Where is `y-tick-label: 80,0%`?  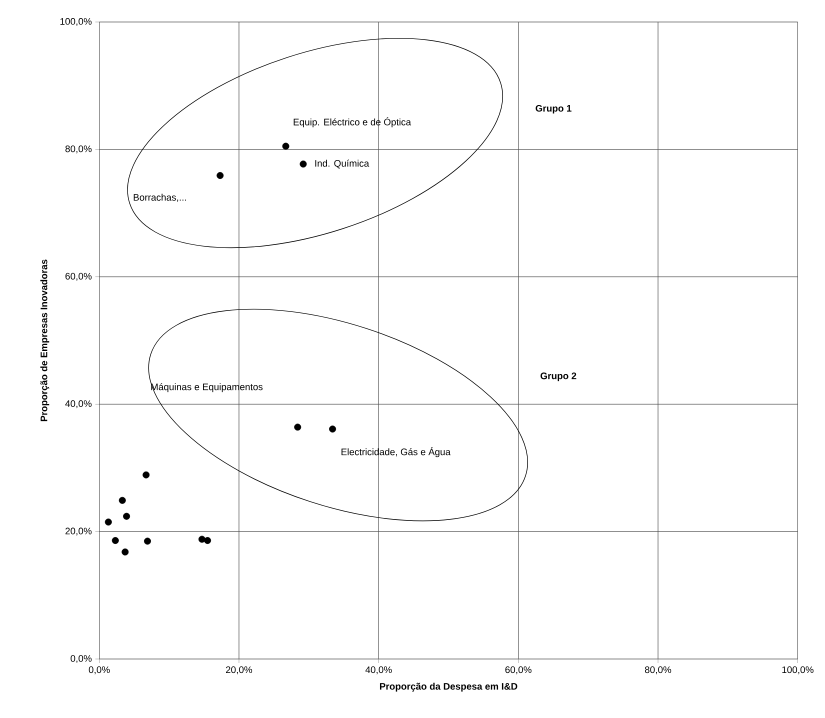 y-tick-label: 80,0% is located at coordinates (78, 149).